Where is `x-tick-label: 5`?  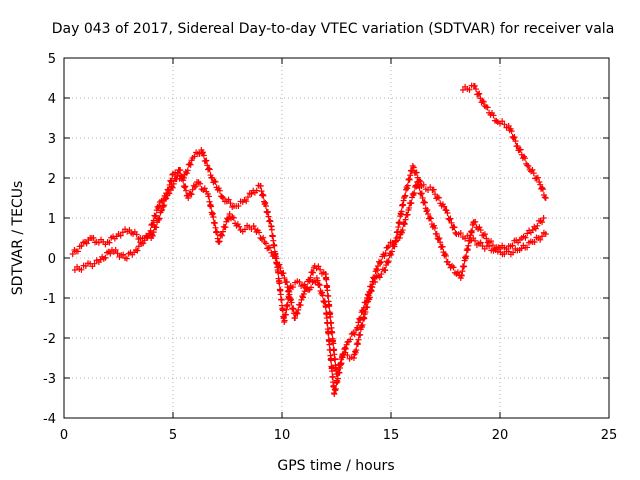
x-tick-label: 5 is located at coordinates (173, 435).